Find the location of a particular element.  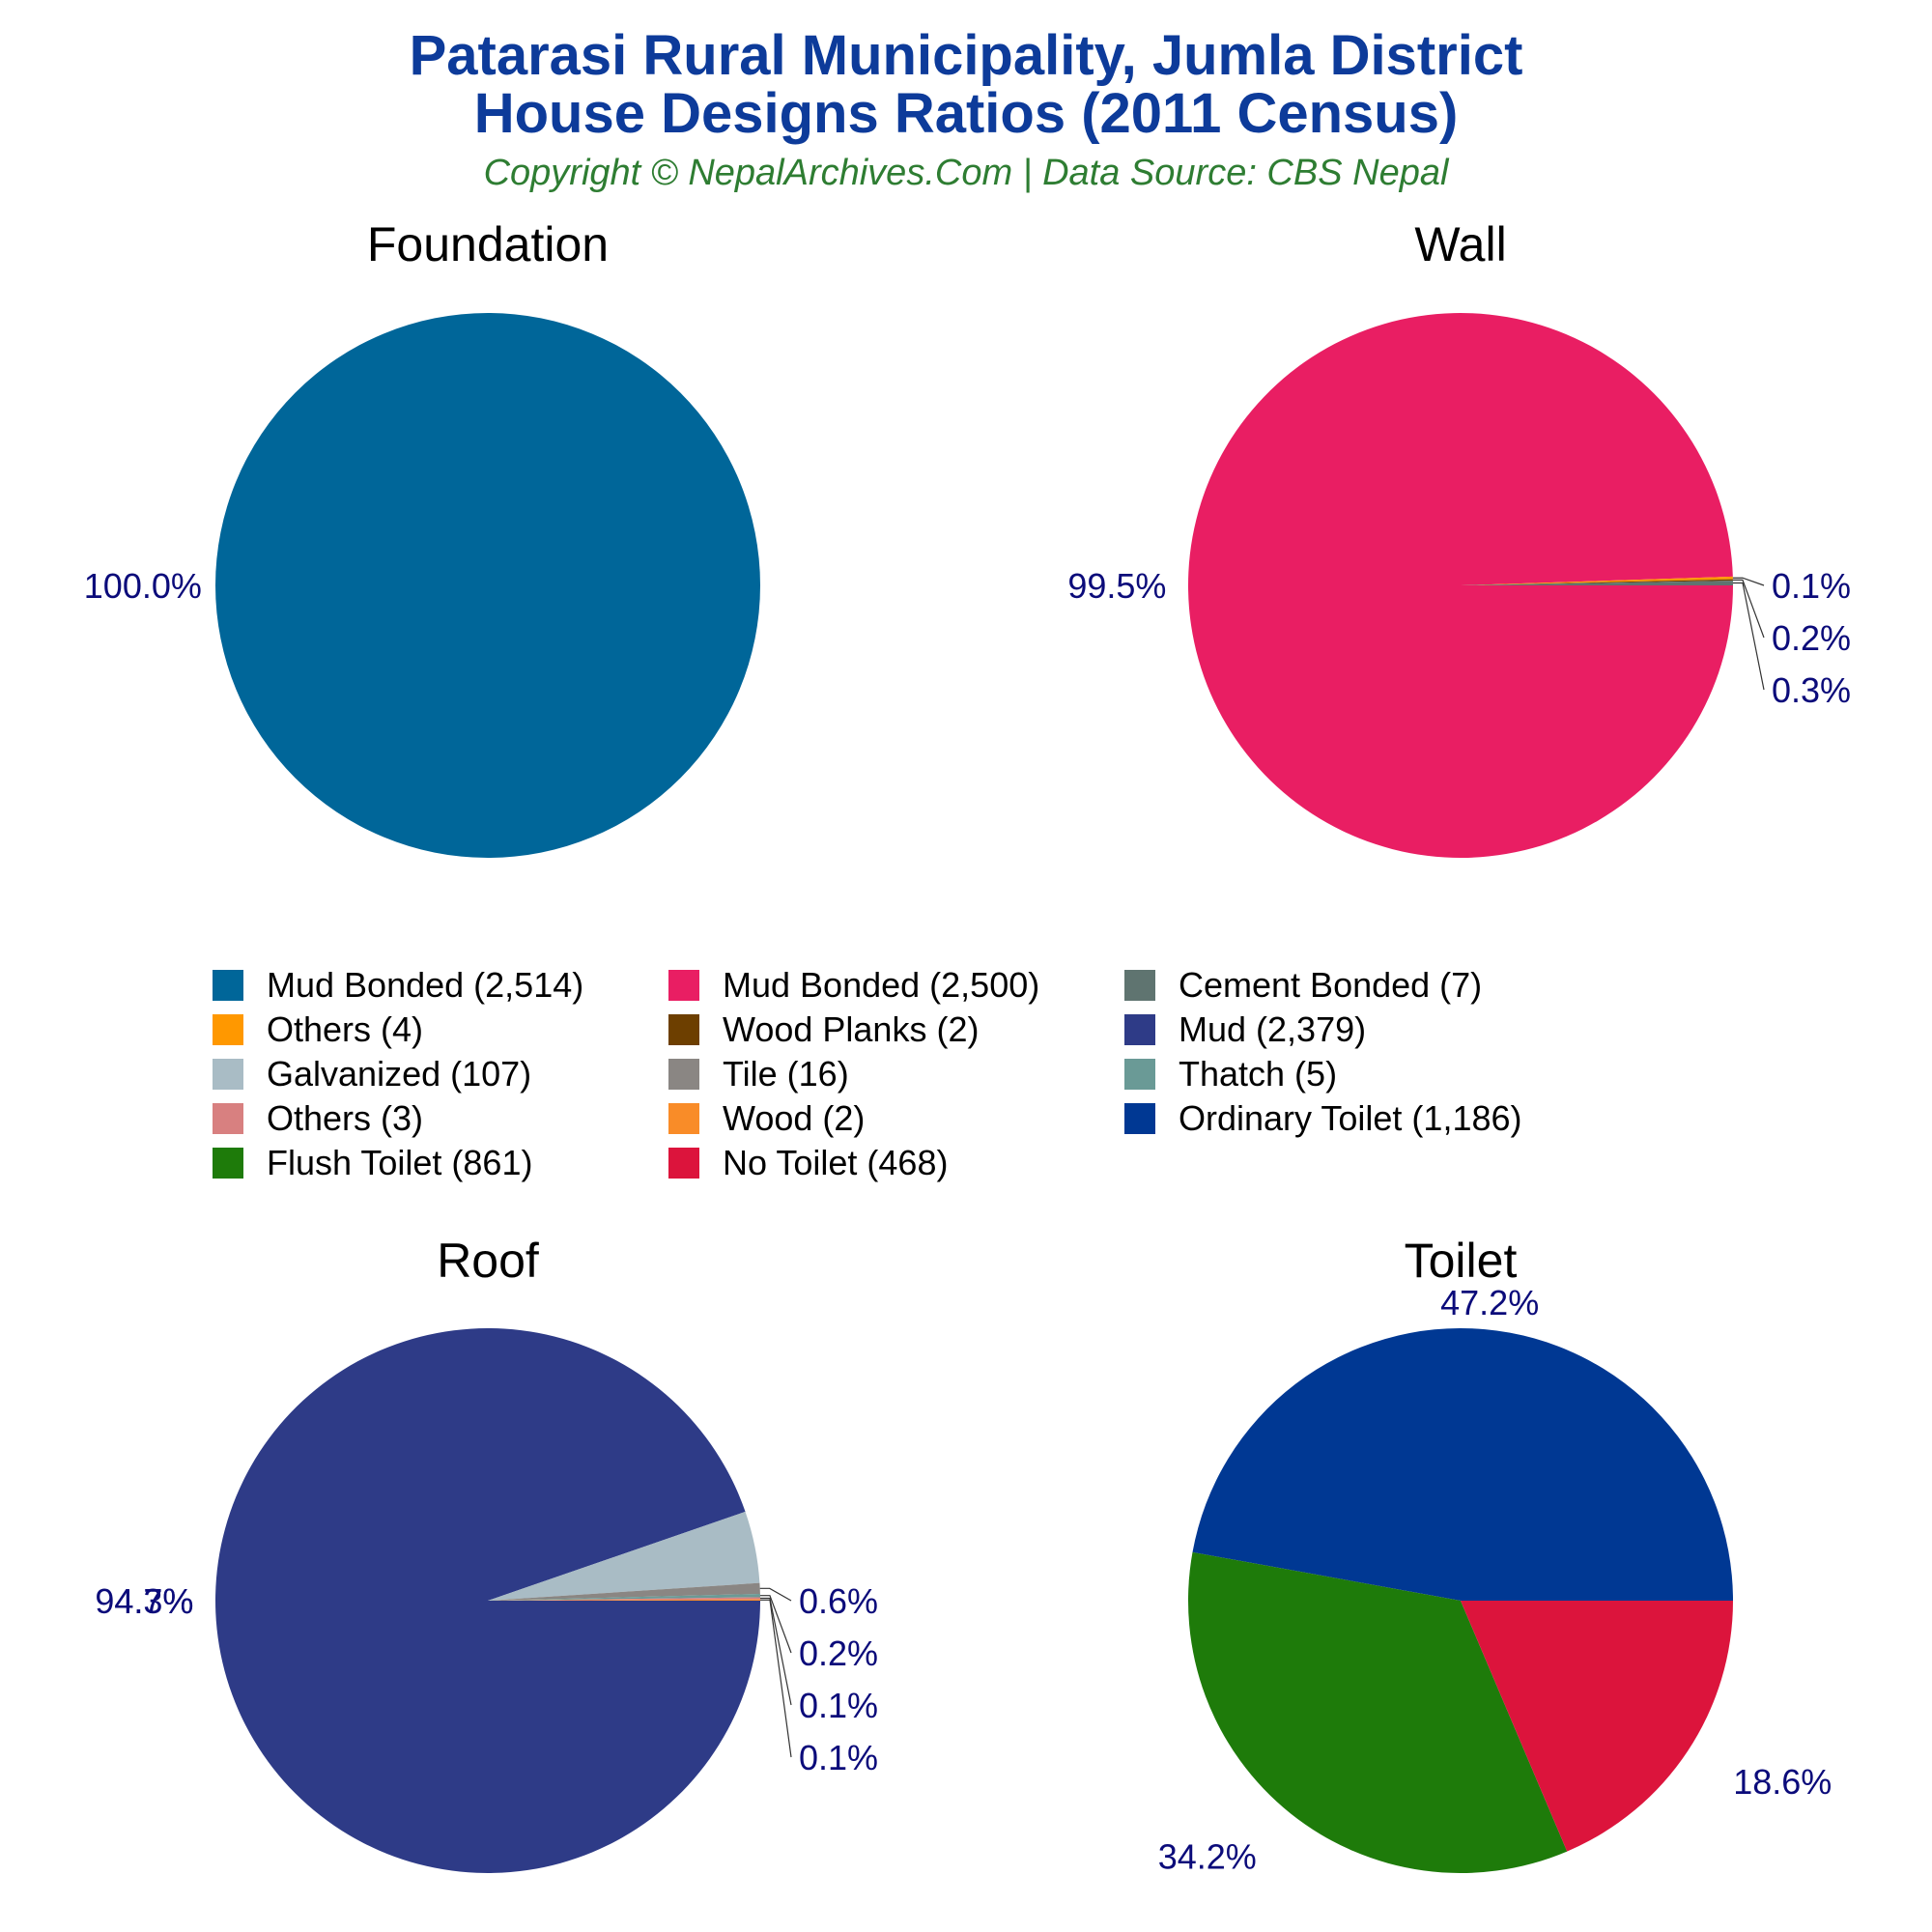

pct-label-roof-galvanized: 4.3% is located at coordinates (153, 1601).